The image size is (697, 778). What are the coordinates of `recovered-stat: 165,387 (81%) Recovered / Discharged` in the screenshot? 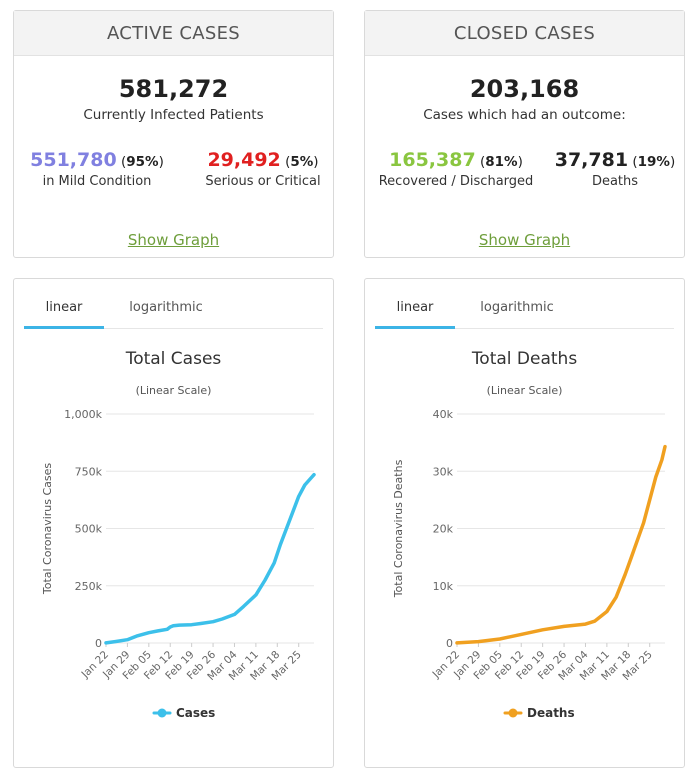 It's located at (456, 169).